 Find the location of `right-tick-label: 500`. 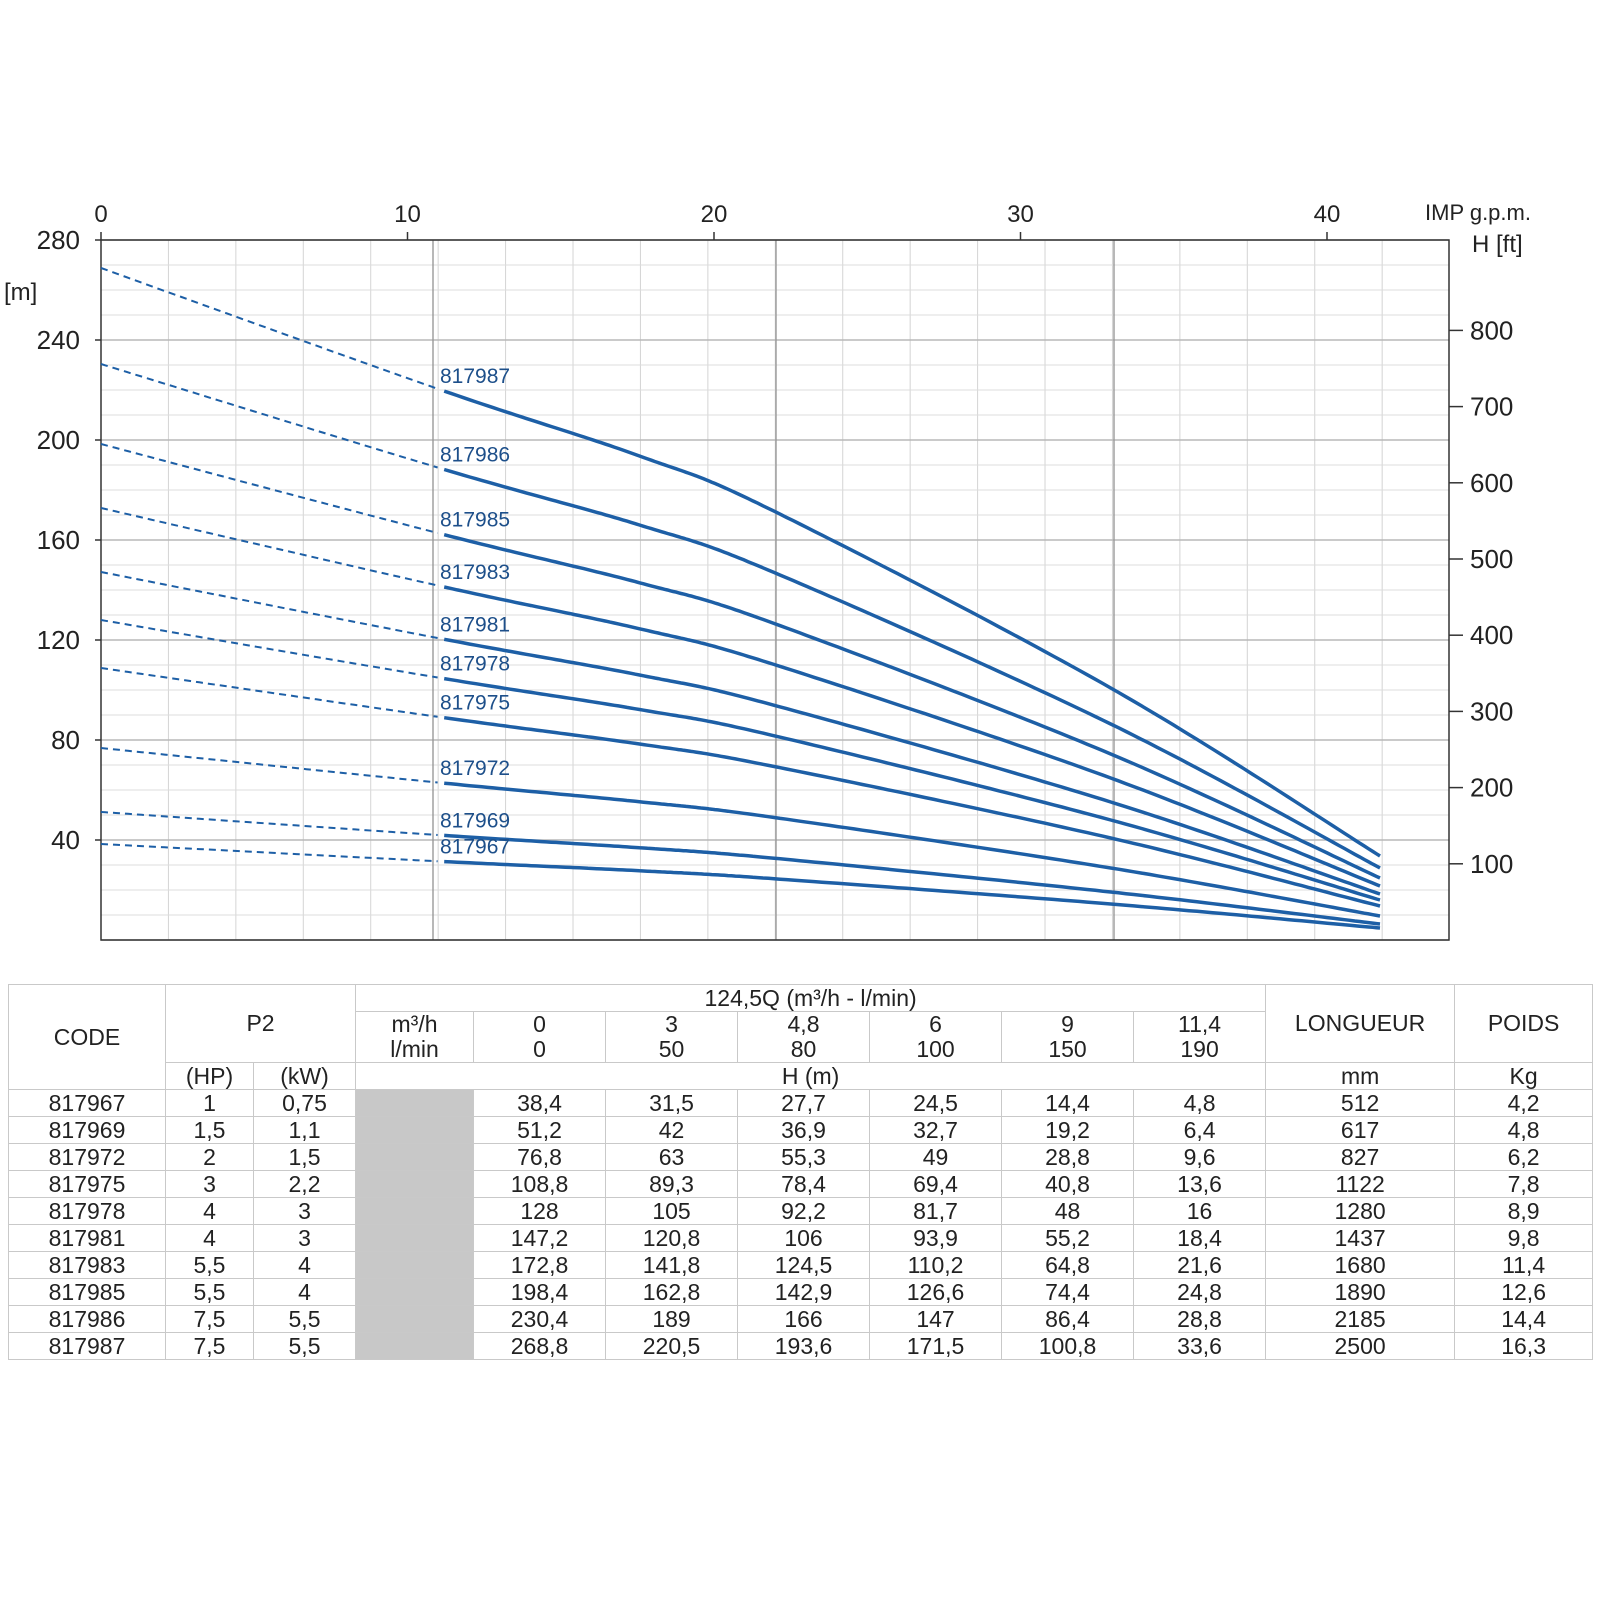

right-tick-label: 500 is located at coordinates (1491, 559).